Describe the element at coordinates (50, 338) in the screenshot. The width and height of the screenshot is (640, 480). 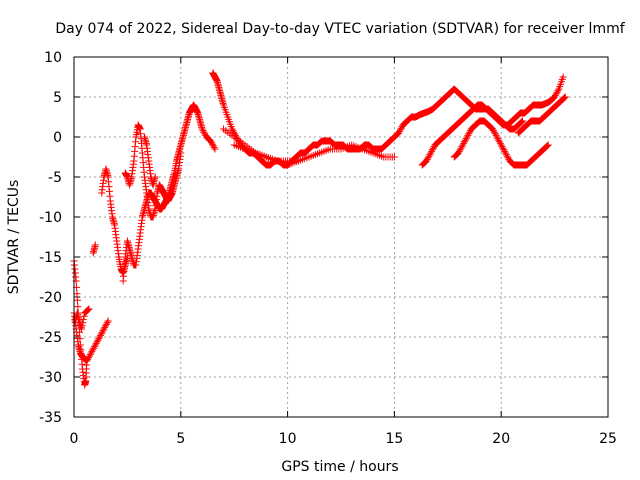
I see `y-tick-label: -25` at that location.